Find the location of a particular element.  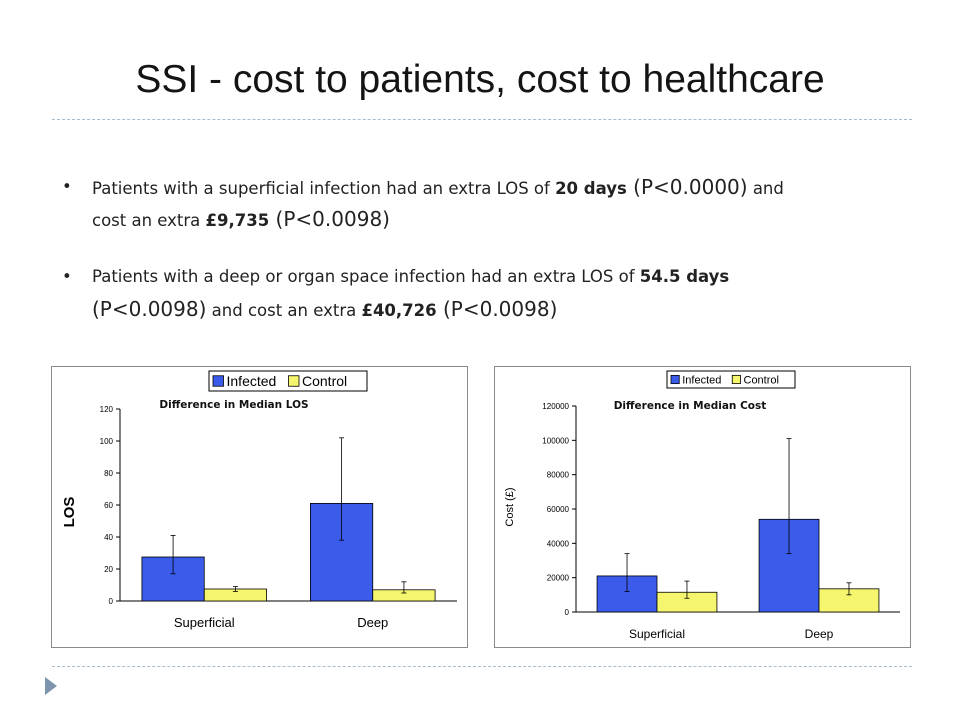

y-axis-label: Cost (£) is located at coordinates (510, 506).